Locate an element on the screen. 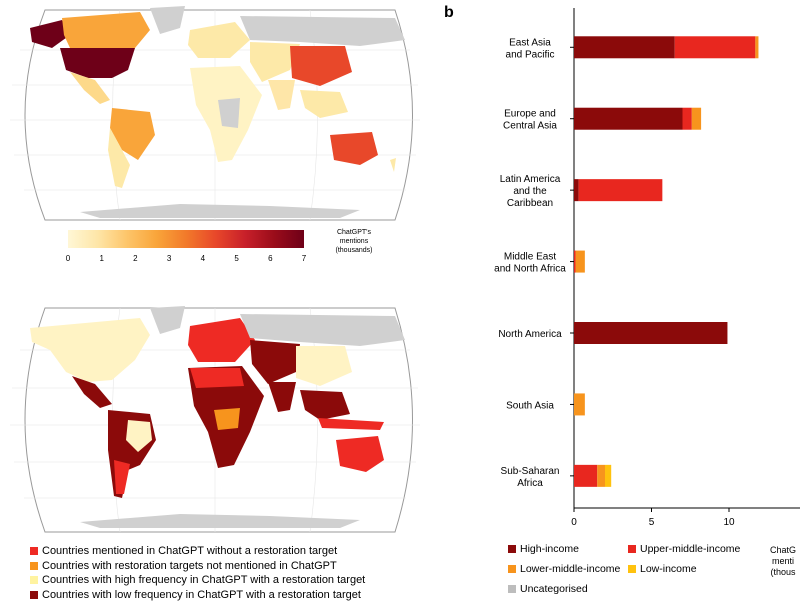 The image size is (800, 602). category-label: North America is located at coordinates (530, 334).